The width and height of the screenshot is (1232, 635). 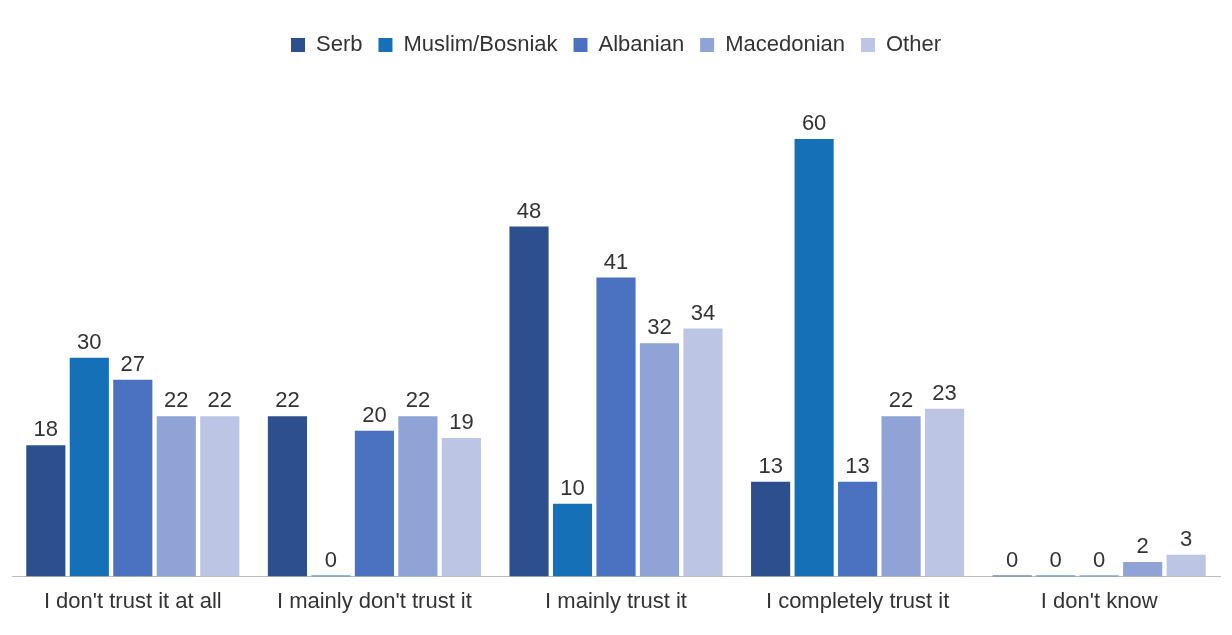 What do you see at coordinates (481, 44) in the screenshot?
I see `legend-label: Muslim/Bosniak` at bounding box center [481, 44].